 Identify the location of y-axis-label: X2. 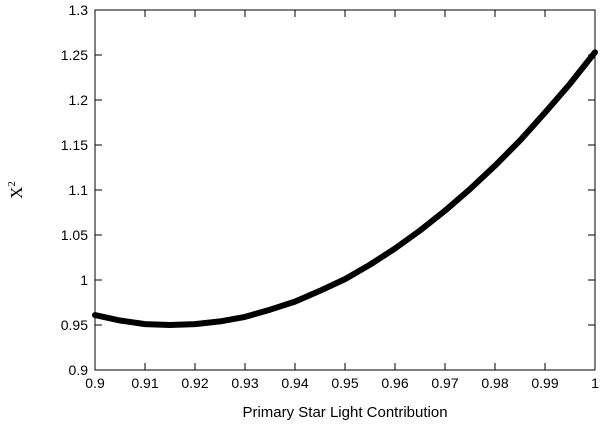
(16, 190).